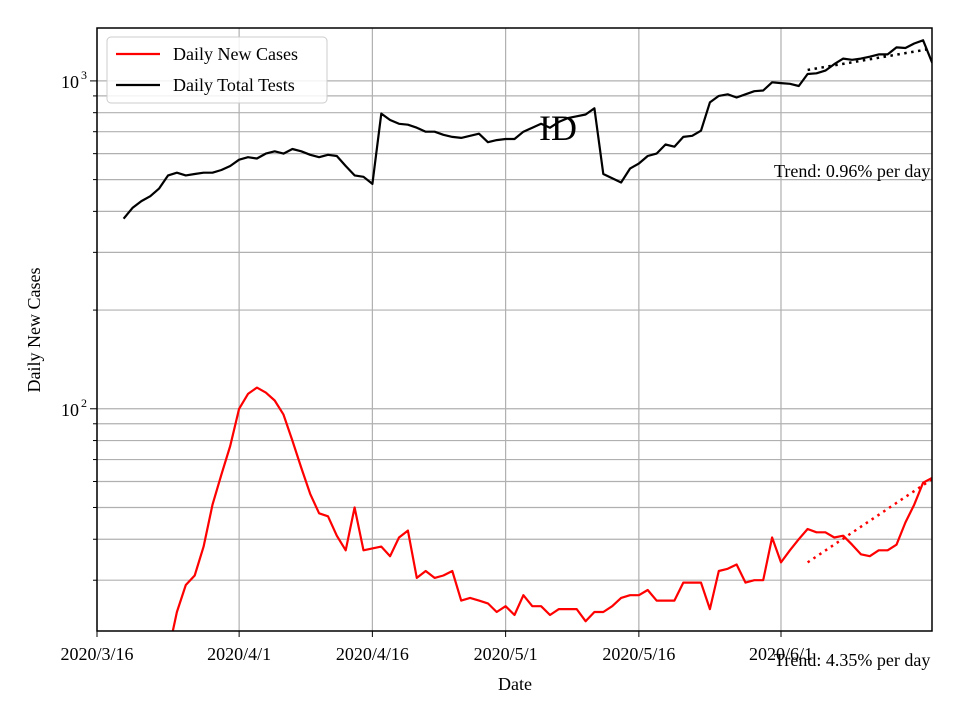 The image size is (960, 720). Describe the element at coordinates (235, 54) in the screenshot. I see `legend-label-cases: Daily New Cases` at that location.